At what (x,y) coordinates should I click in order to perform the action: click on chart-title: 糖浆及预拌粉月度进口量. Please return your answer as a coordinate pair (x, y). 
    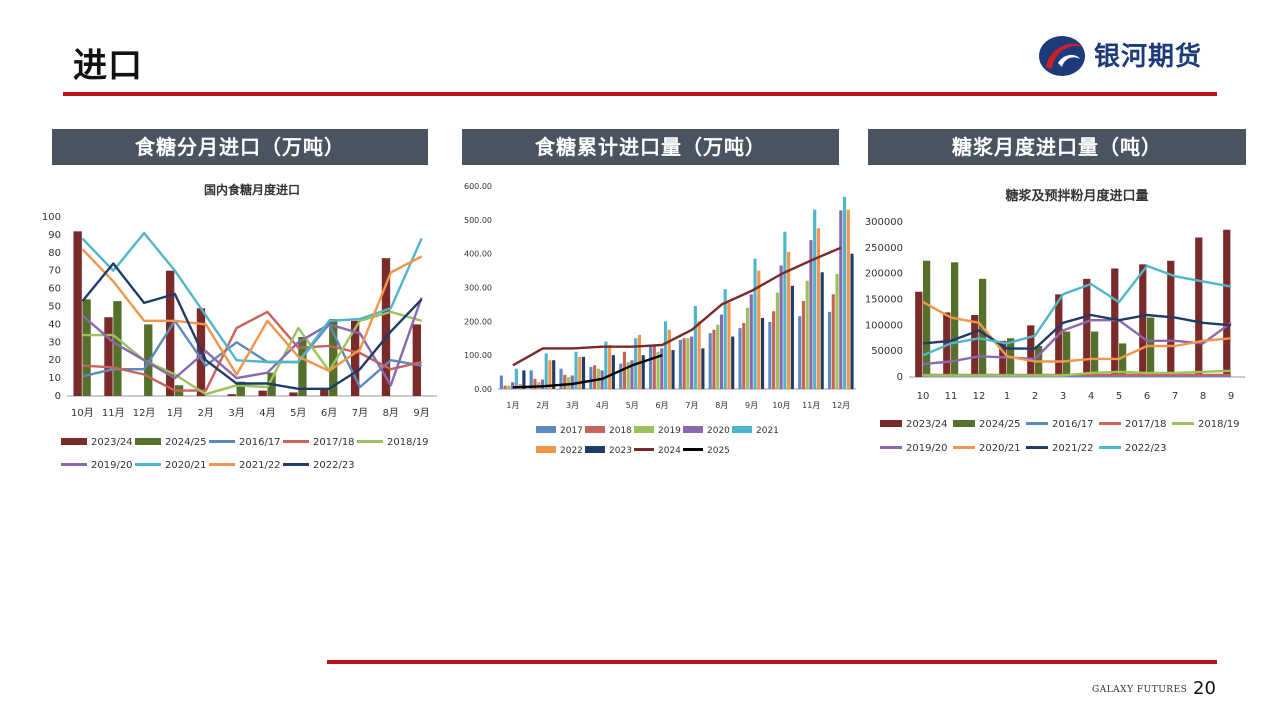
    Looking at the image, I should click on (1076, 196).